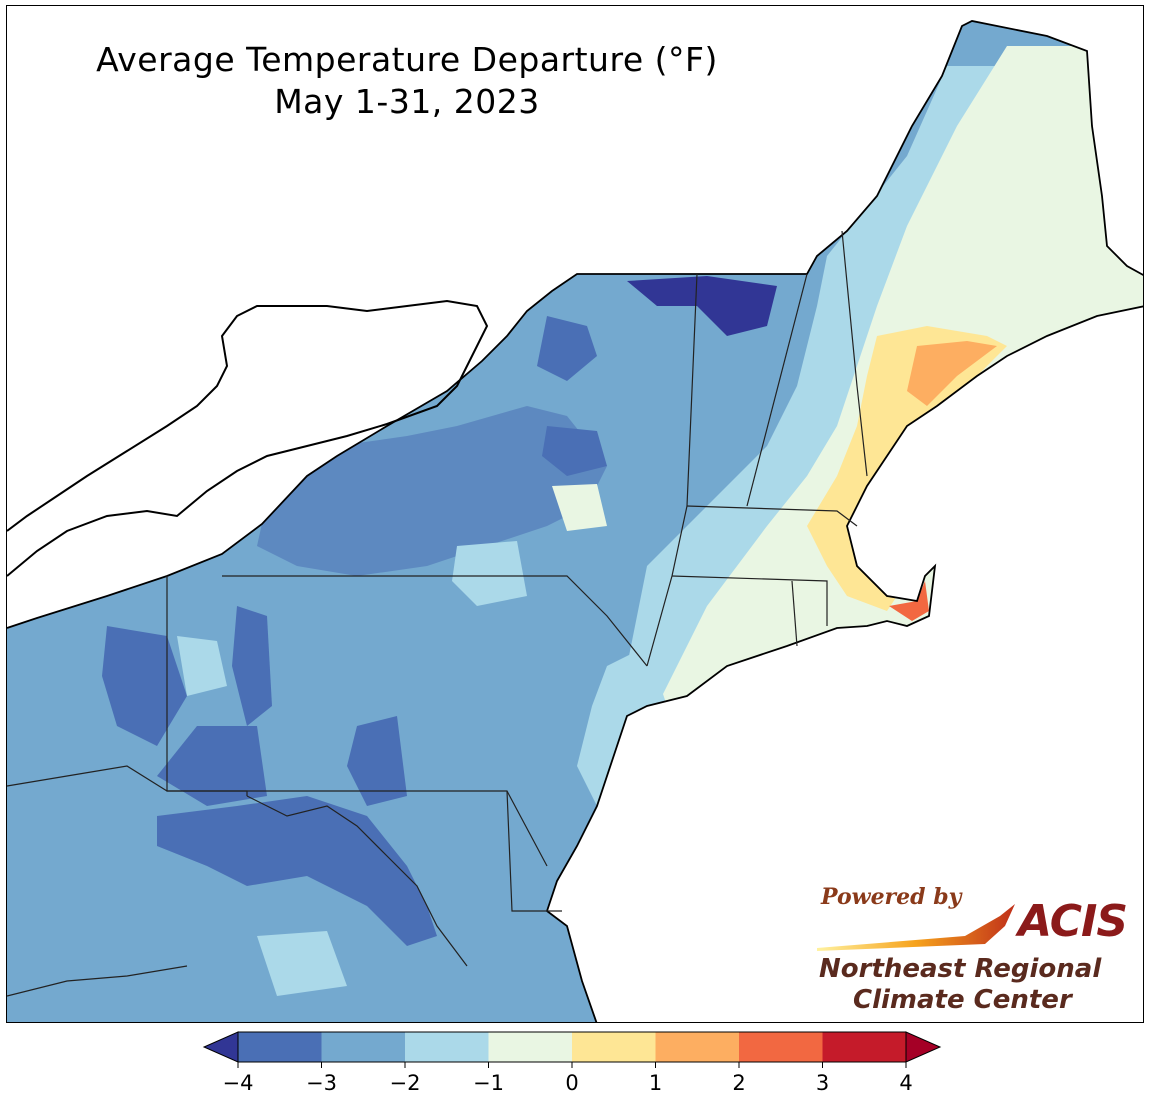 This screenshot has height=1111, width=1151. Describe the element at coordinates (905, 1083) in the screenshot. I see `colorbar-tick-label: 4` at that location.